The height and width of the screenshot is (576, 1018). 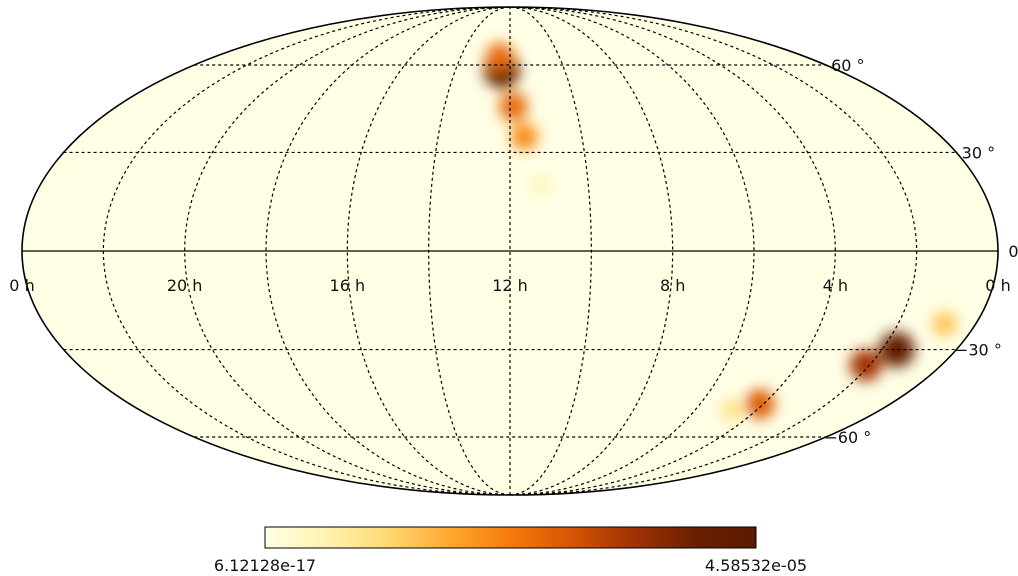 I want to click on region-F, so click(x=897, y=349).